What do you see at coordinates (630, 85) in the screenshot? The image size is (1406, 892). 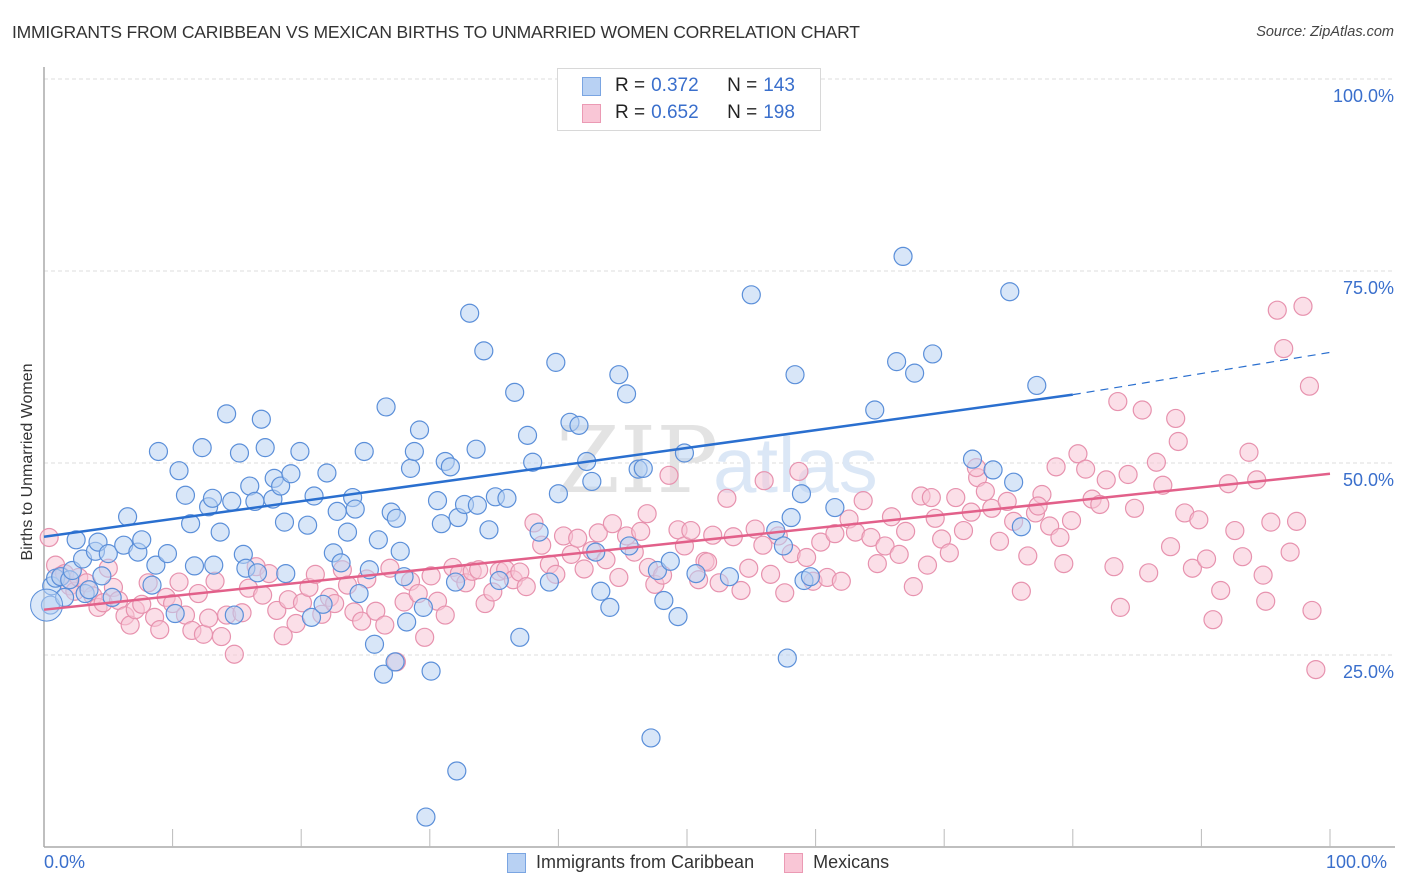 I see `r-label: R =` at bounding box center [630, 85].